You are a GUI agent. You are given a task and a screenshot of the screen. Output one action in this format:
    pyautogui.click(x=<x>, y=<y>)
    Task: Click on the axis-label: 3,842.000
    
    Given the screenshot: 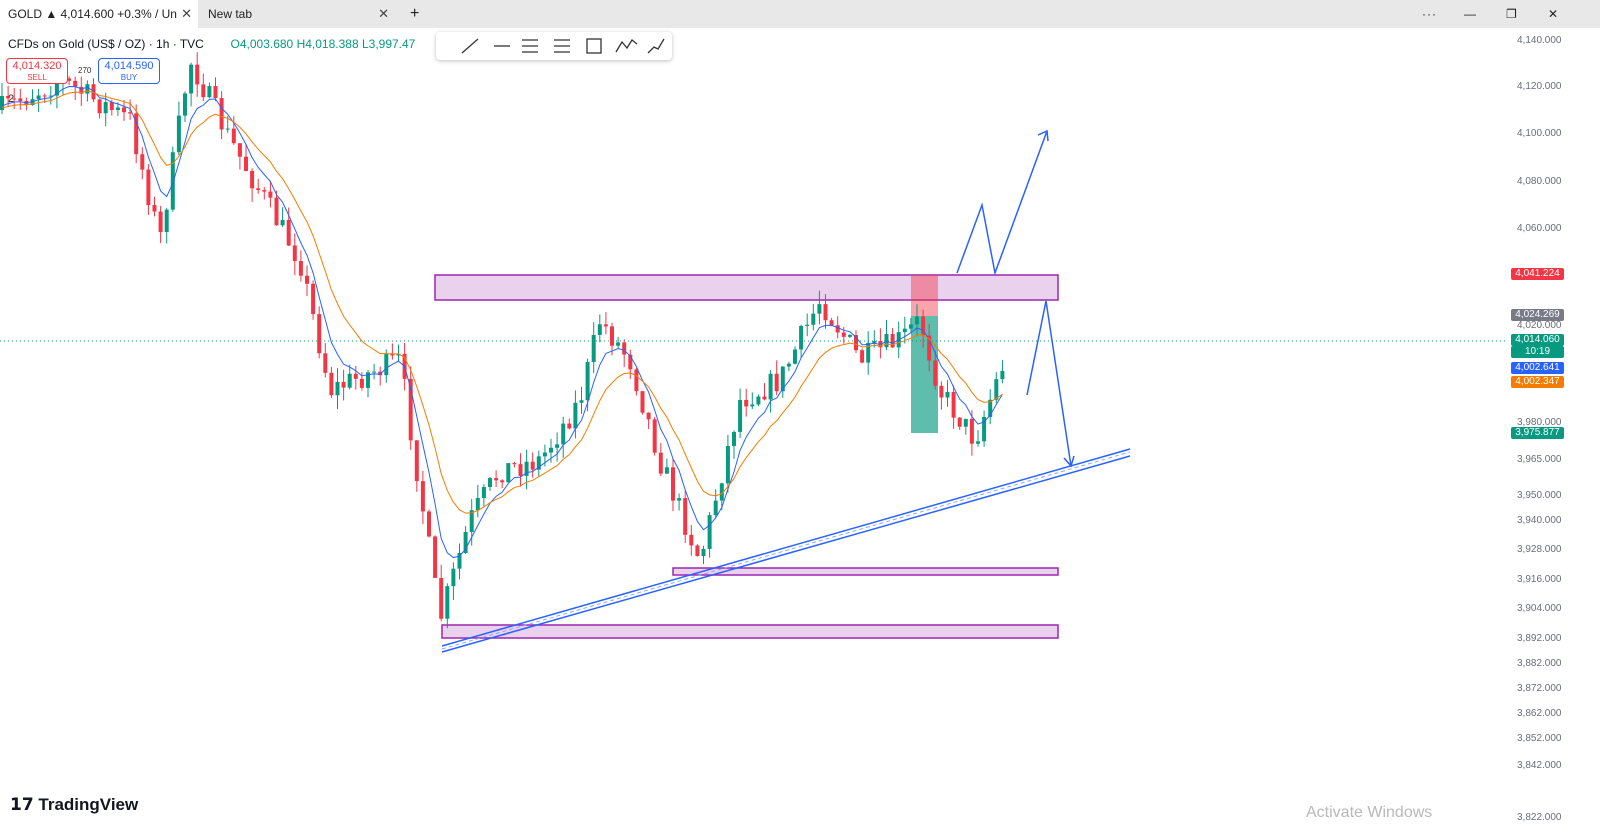 What is the action you would take?
    pyautogui.click(x=1539, y=765)
    